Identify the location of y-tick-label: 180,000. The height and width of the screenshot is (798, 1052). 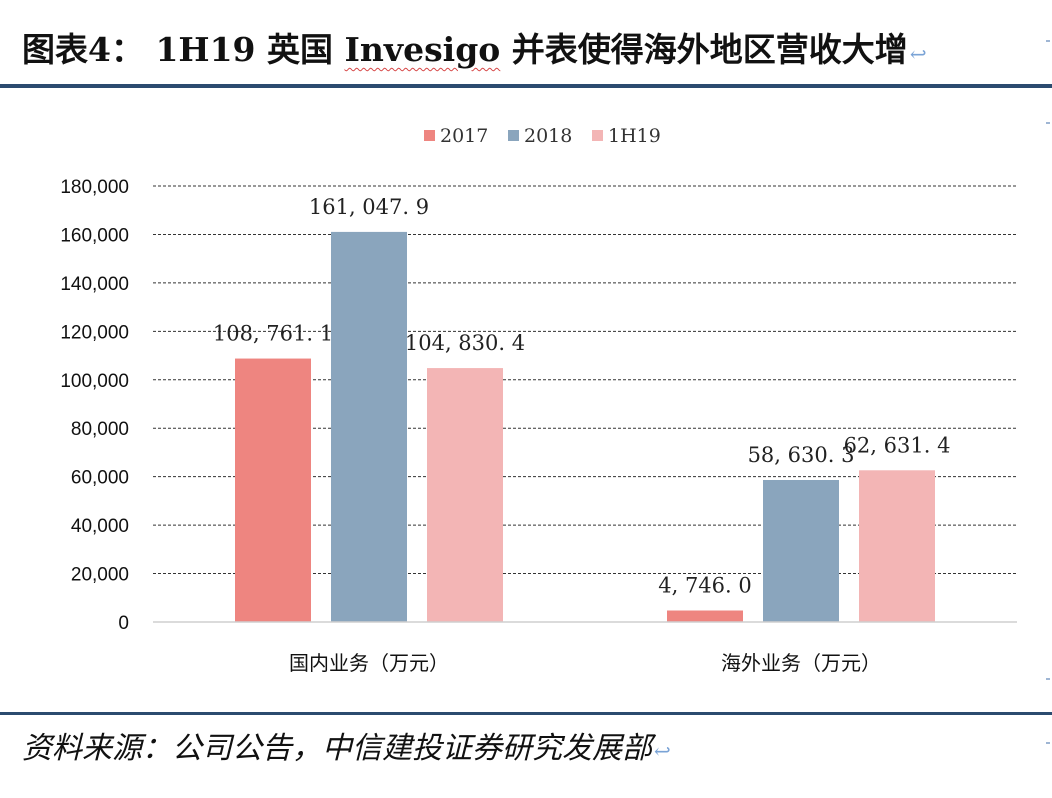
(94, 187).